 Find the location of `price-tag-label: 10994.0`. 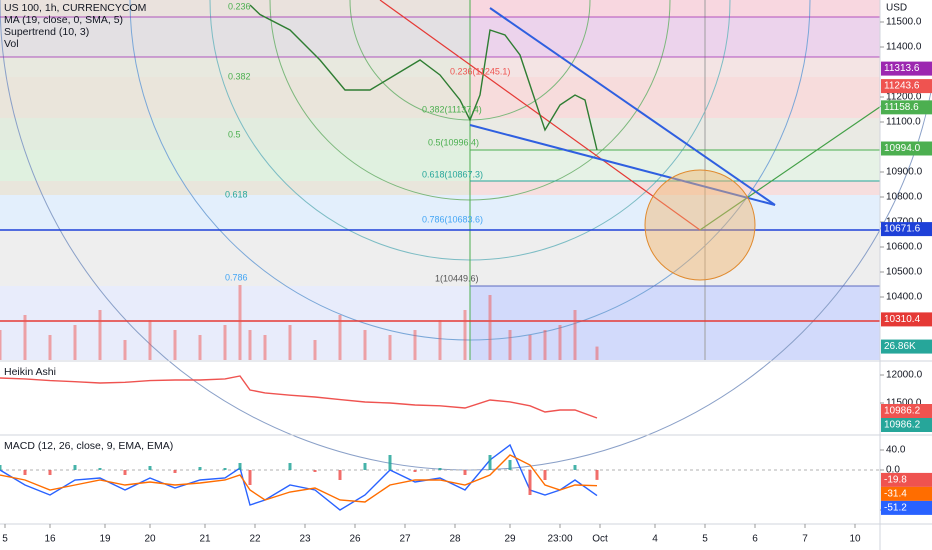

price-tag-label: 10994.0 is located at coordinates (902, 148).